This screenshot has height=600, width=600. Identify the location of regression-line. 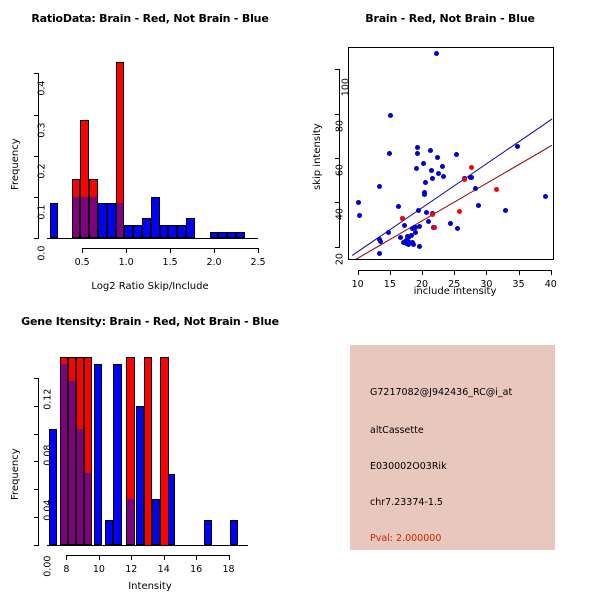
(452, 187).